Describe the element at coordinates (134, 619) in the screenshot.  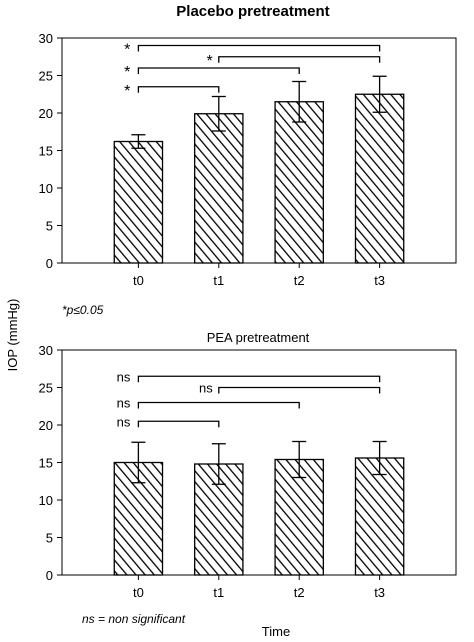
I see `significance-note: ns = non significant` at that location.